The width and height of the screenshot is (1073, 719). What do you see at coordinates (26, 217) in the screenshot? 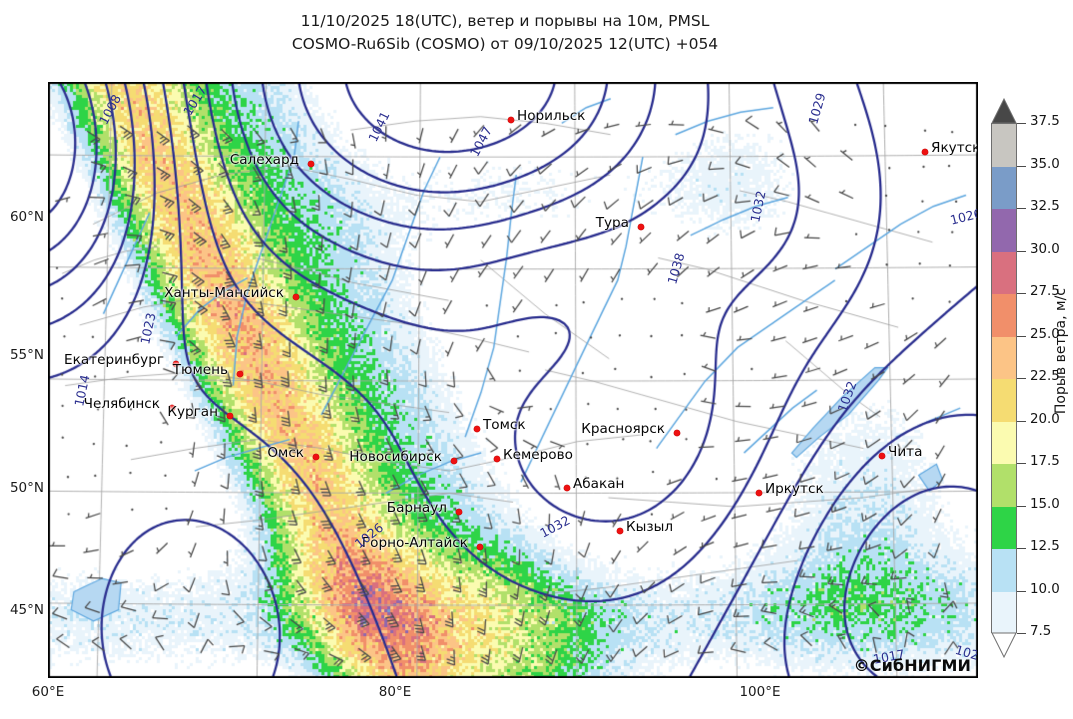
I see `lat-tick-0: 60°N` at bounding box center [26, 217].